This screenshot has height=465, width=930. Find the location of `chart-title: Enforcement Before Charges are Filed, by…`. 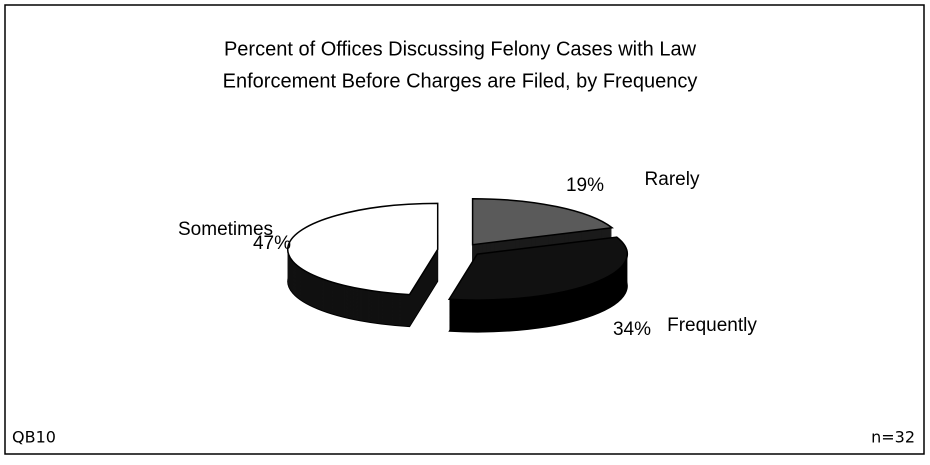

chart-title: Enforcement Before Charges are Filed, by… is located at coordinates (460, 81).